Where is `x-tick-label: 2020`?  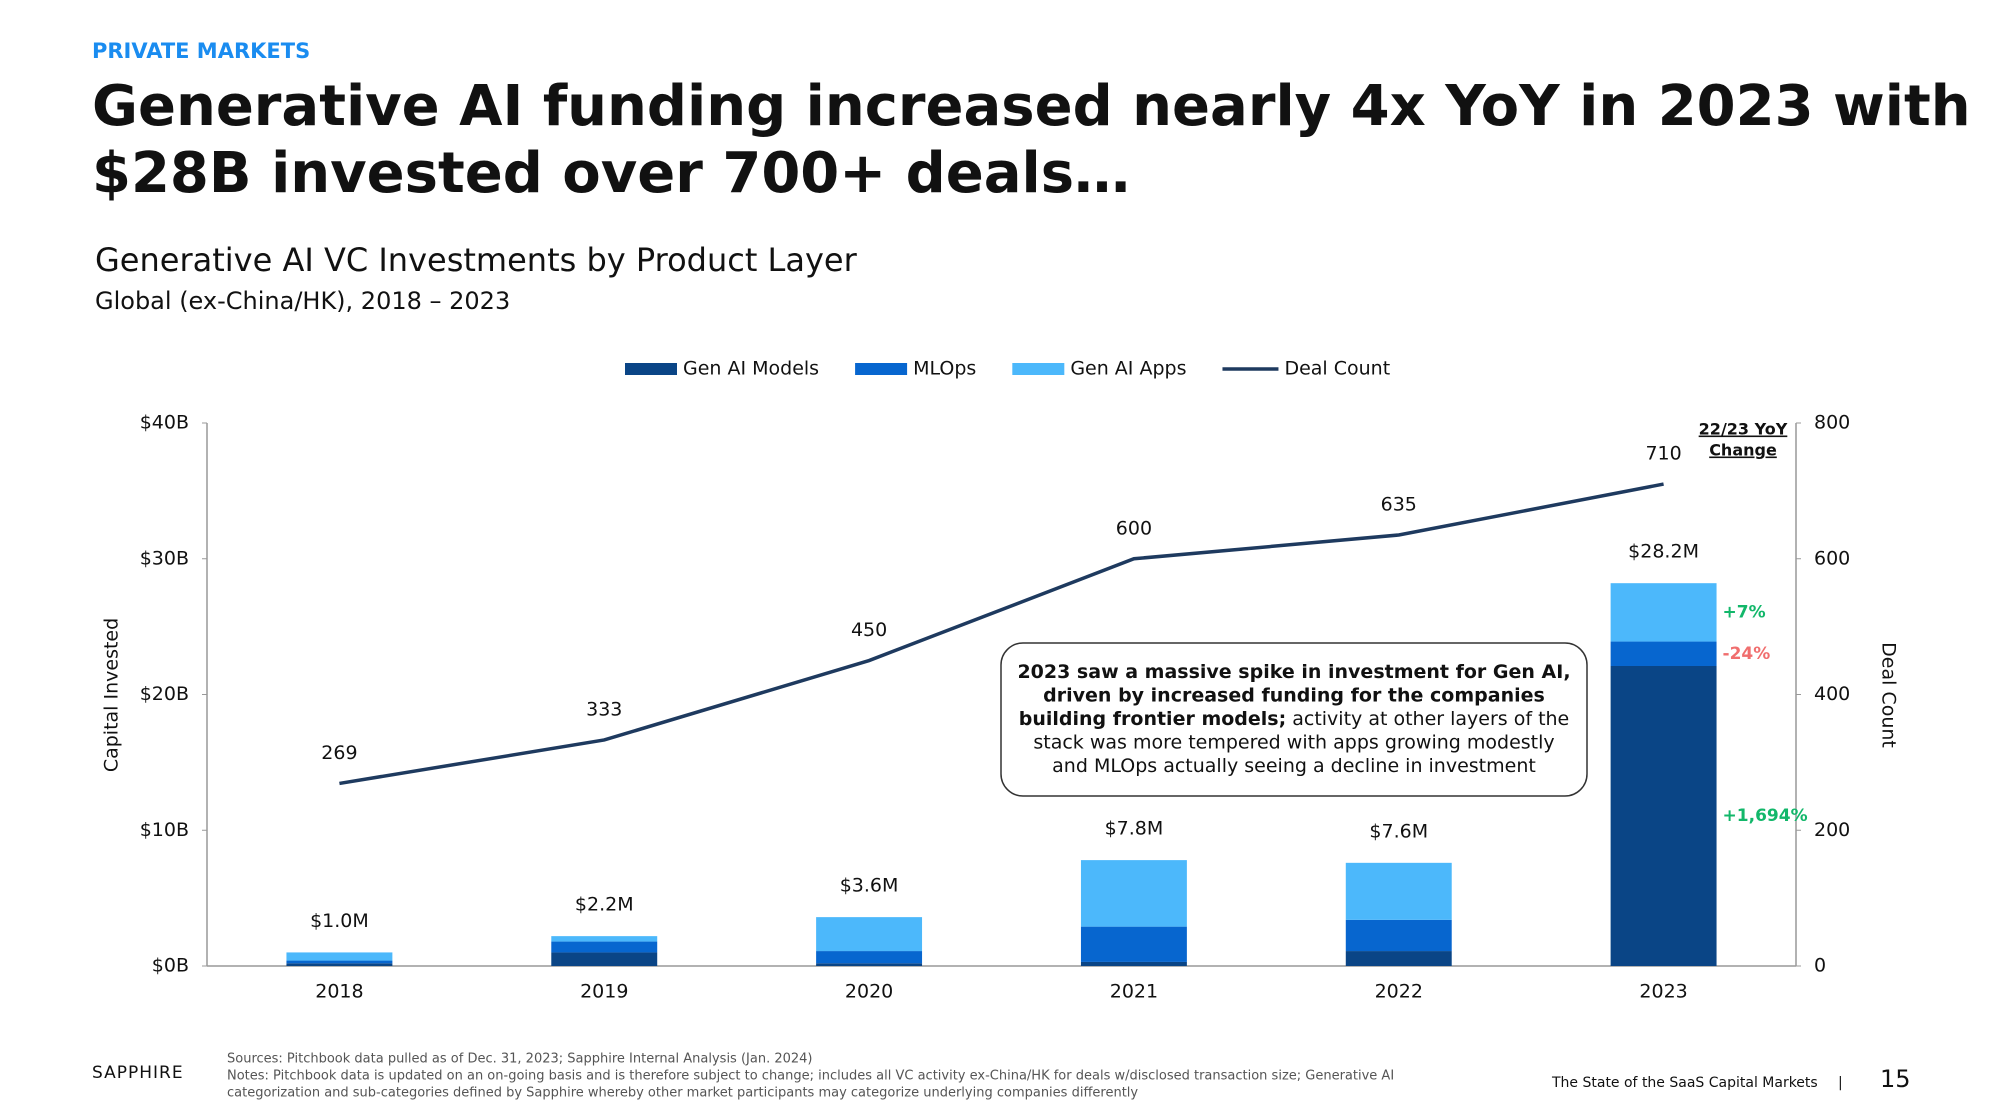
x-tick-label: 2020 is located at coordinates (869, 992).